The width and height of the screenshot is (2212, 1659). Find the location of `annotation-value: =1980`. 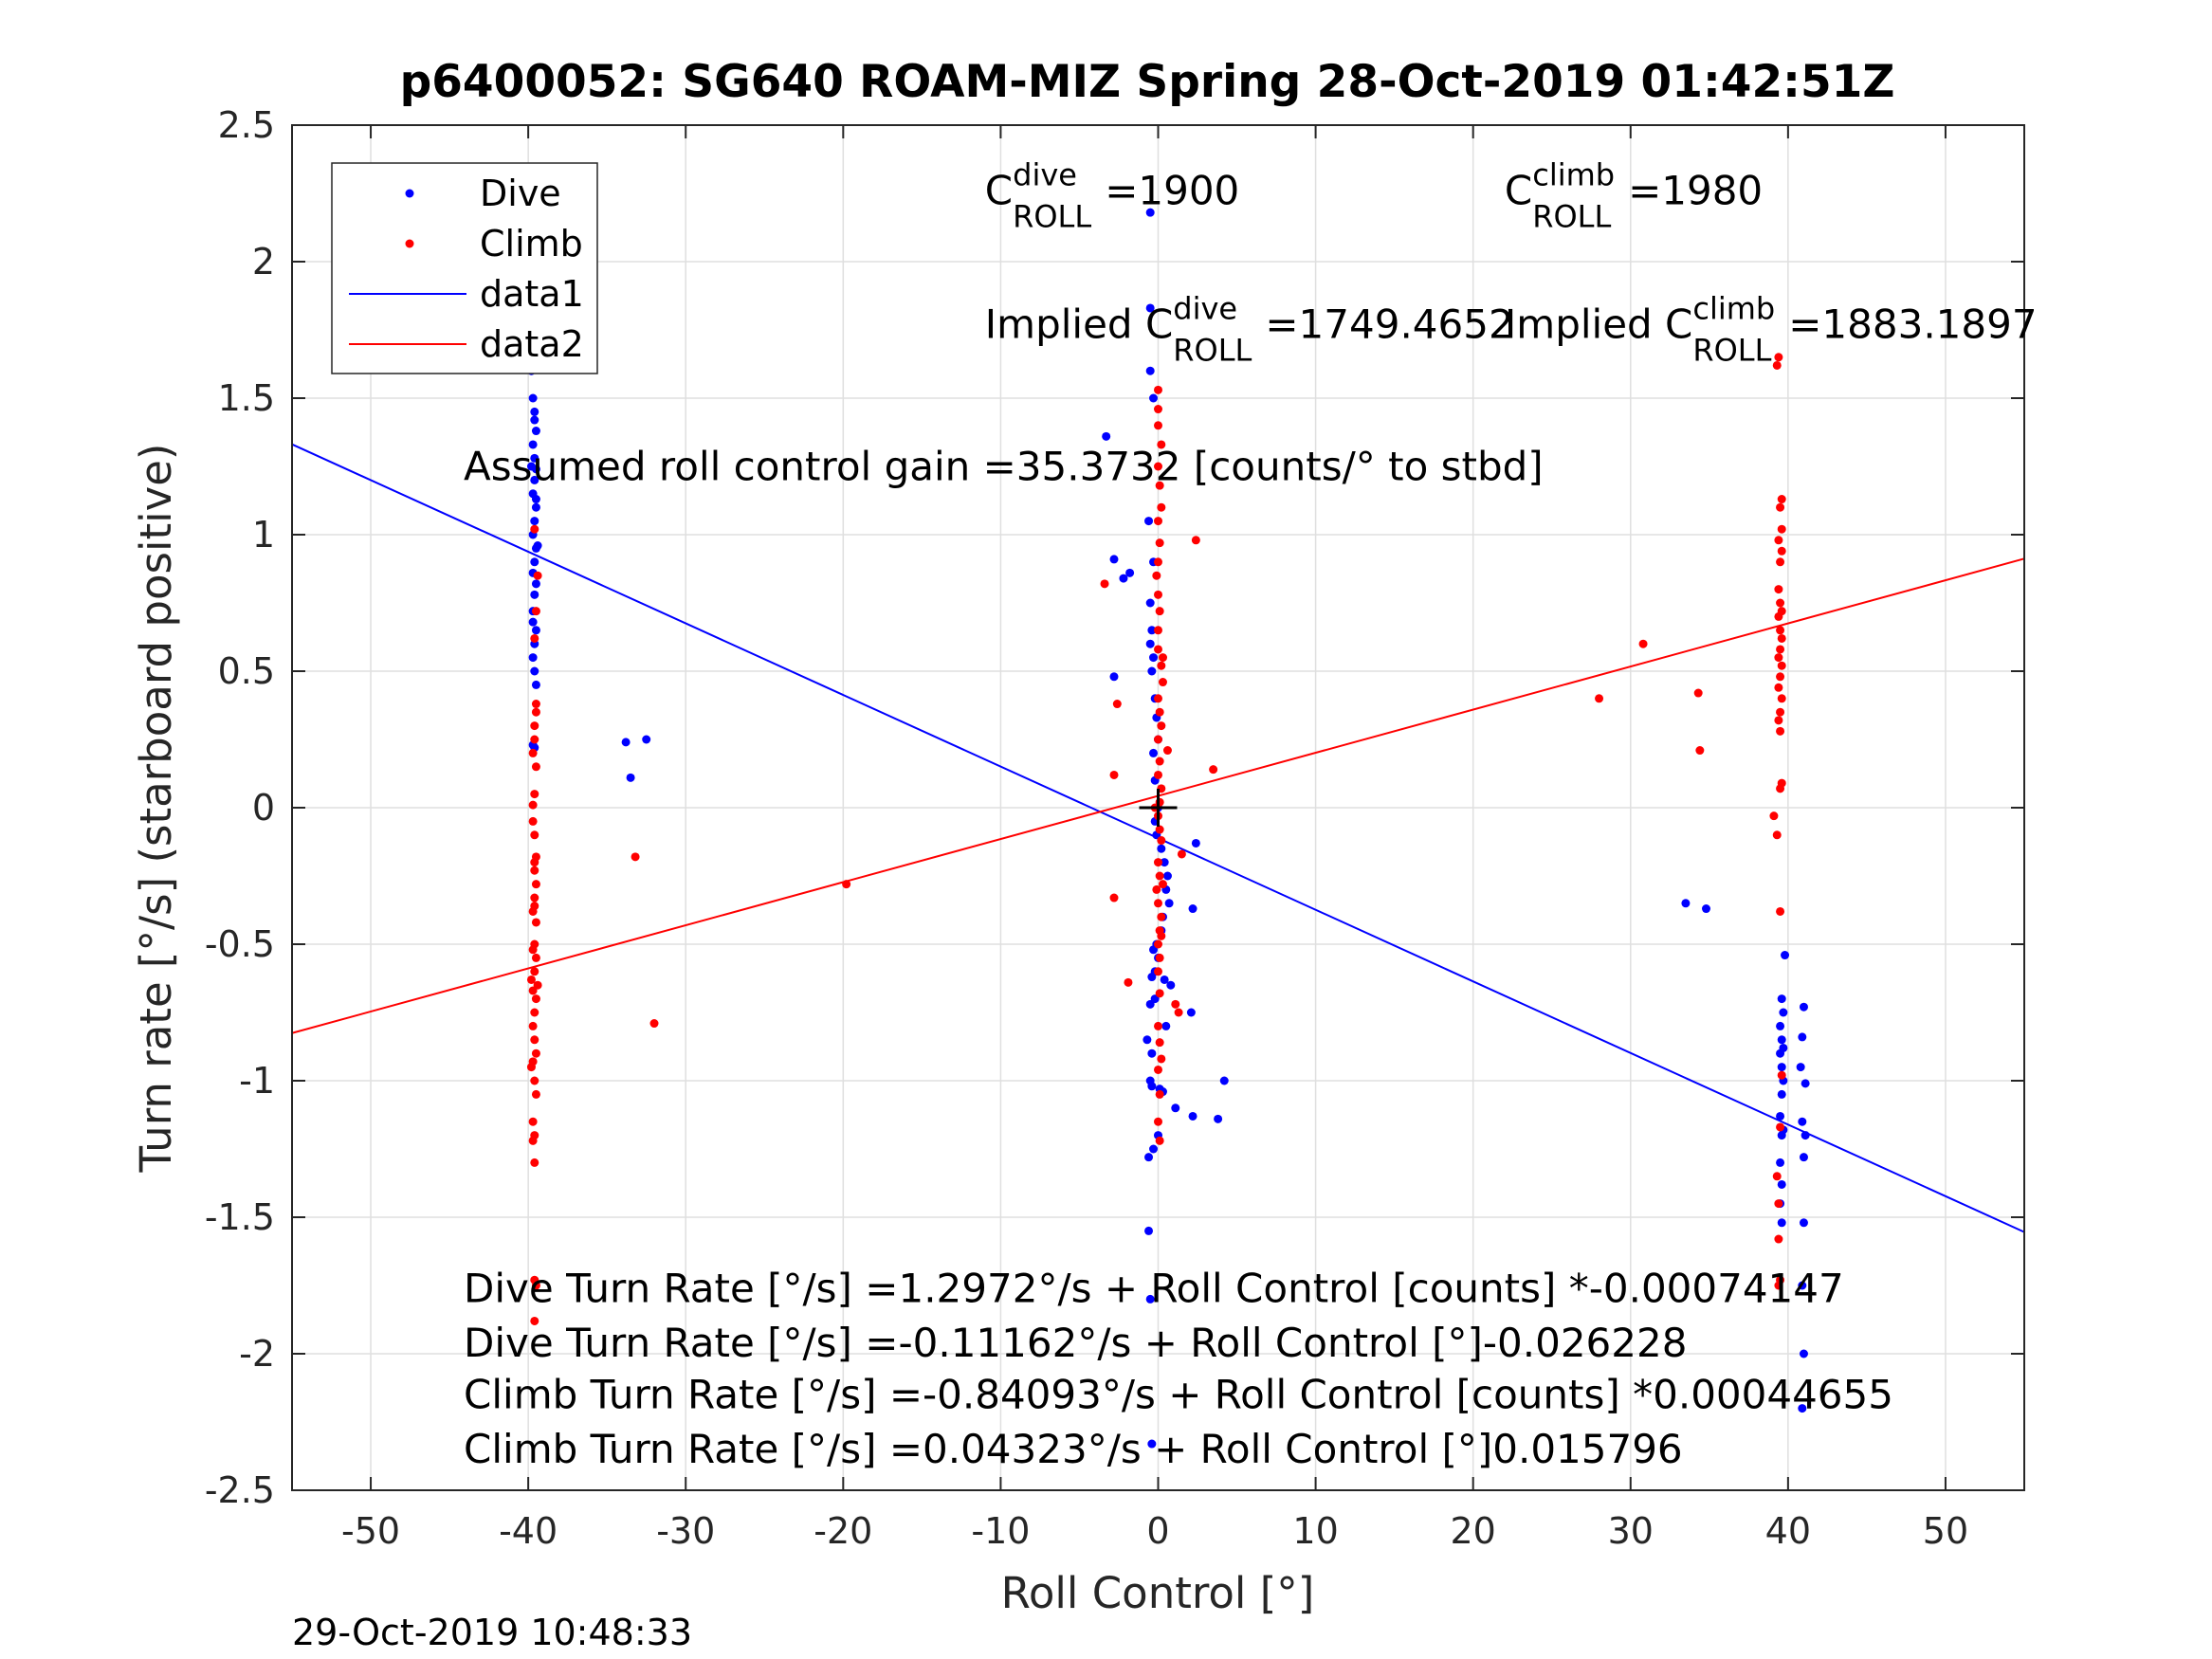

annotation-value: =1980 is located at coordinates (1695, 191).